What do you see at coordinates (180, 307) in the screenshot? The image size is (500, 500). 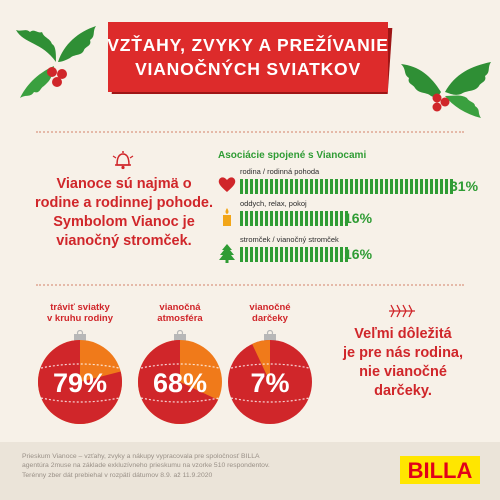 I see `ornament-label-line-1: vianočná` at bounding box center [180, 307].